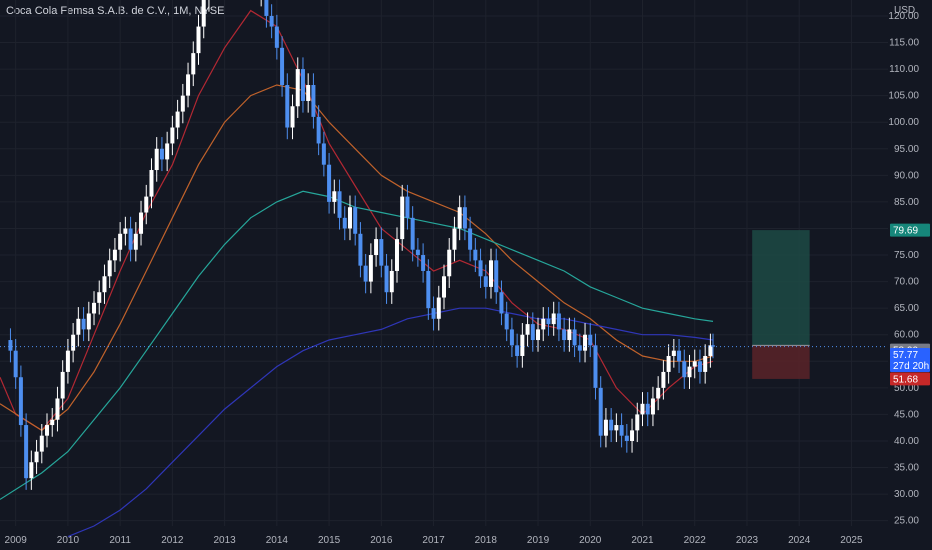 This screenshot has width=932, height=550. I want to click on y-tick-label: 90.00, so click(906, 175).